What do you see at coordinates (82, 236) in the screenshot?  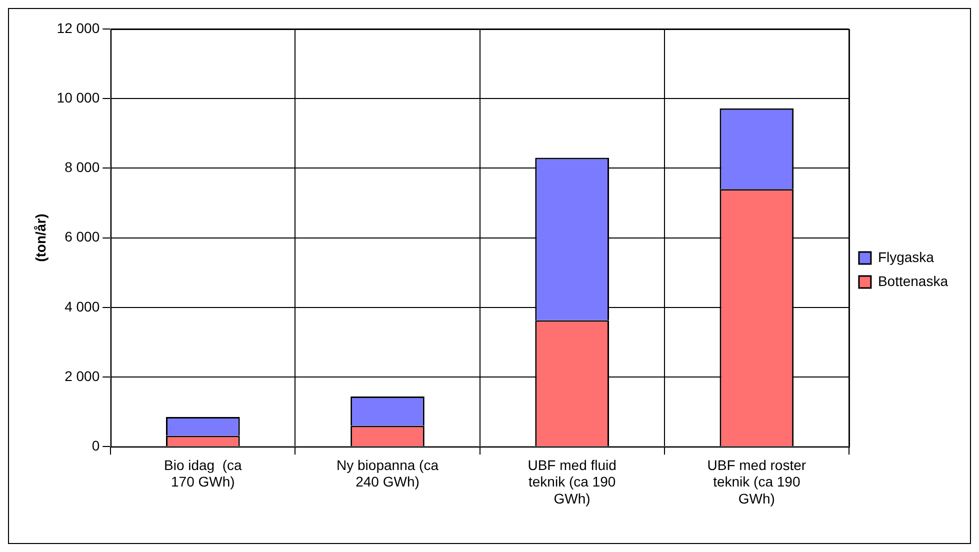 I see `y-tick-label: 6 000` at bounding box center [82, 236].